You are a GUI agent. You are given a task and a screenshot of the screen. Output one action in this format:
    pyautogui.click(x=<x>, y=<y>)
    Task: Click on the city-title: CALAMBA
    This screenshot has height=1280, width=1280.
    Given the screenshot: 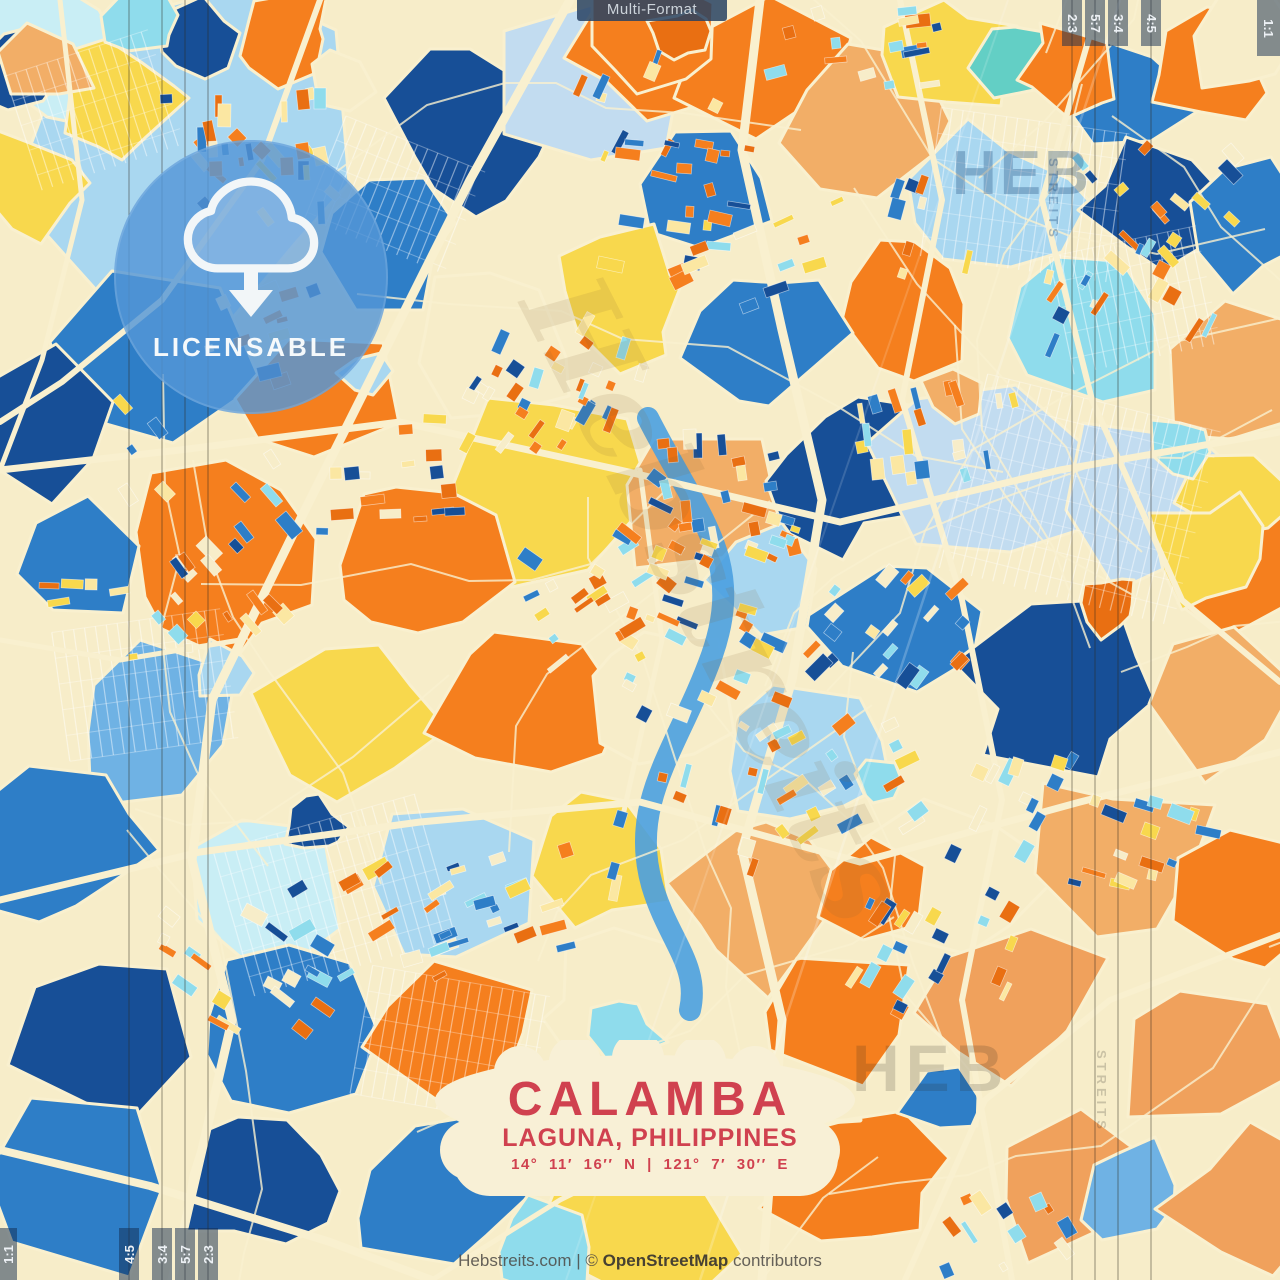 What is the action you would take?
    pyautogui.click(x=650, y=1099)
    